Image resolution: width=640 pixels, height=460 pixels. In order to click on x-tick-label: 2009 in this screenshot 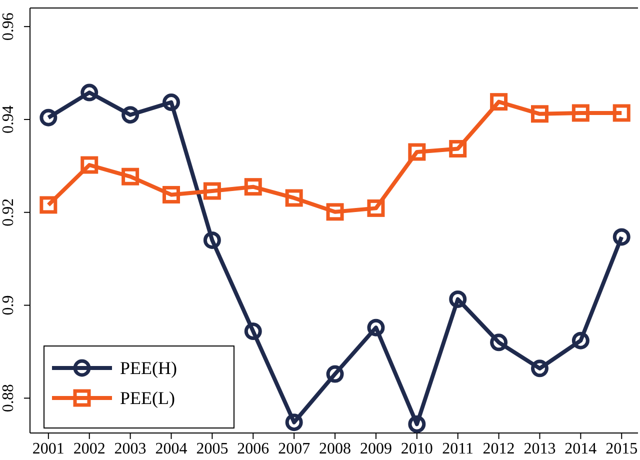, I will do `click(376, 449)`.